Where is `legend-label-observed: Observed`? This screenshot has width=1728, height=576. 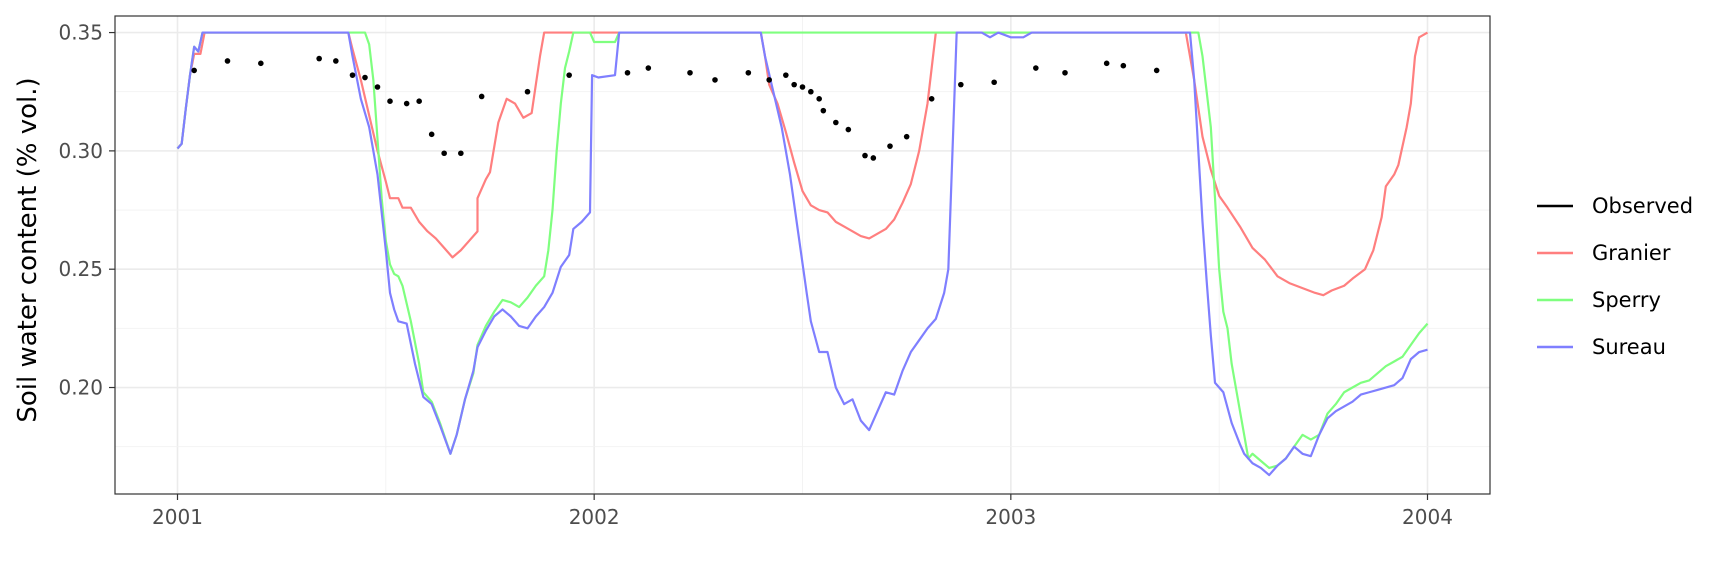
legend-label-observed: Observed is located at coordinates (1642, 206).